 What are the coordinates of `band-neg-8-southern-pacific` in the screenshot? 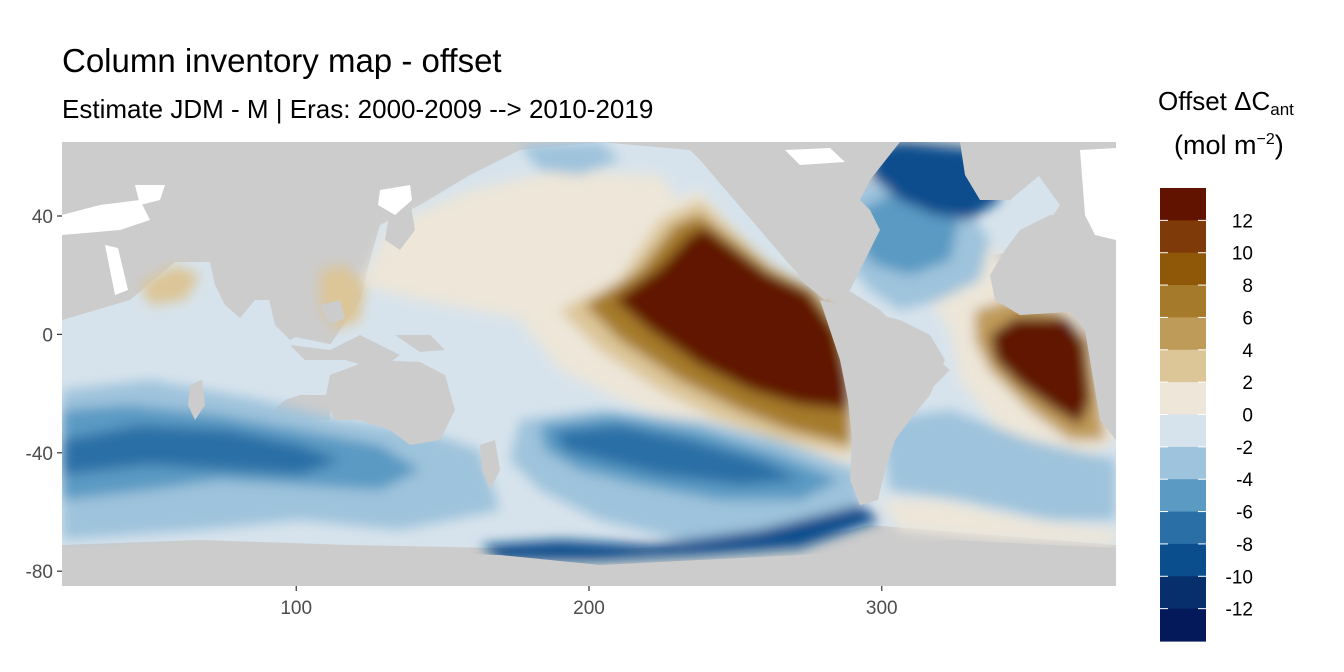 It's located at (677, 455).